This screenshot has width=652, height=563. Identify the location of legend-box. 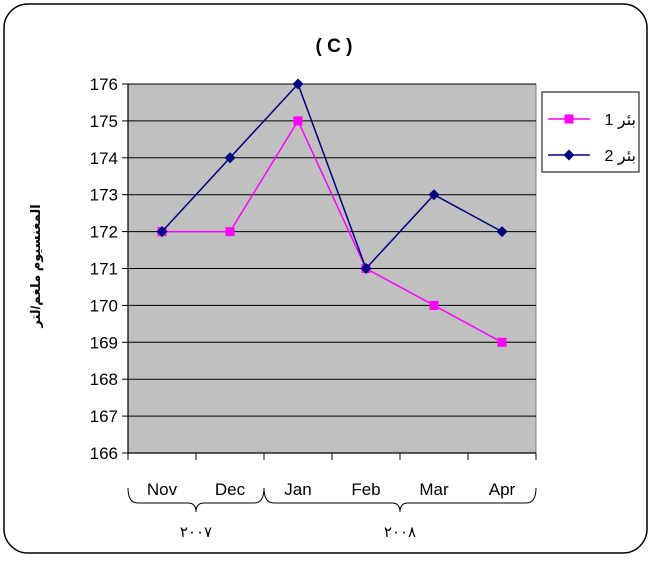
(590, 132).